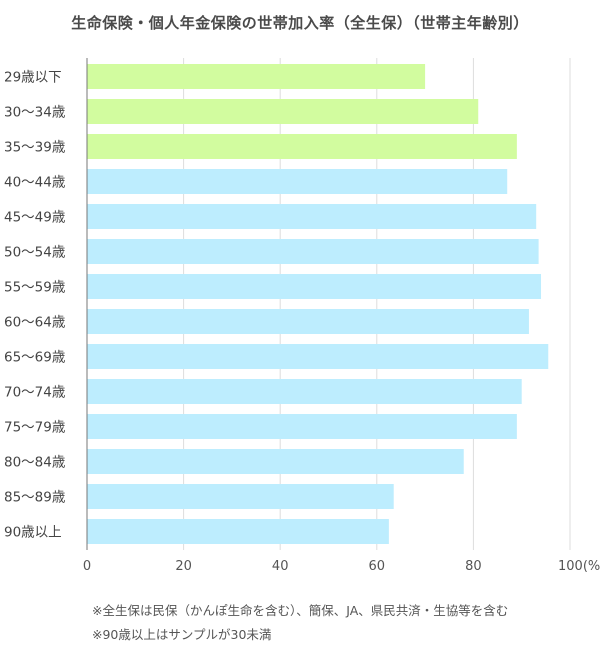  I want to click on footnote-1: ※全生保は民保（かんぽ生命を含む）、簡保、JA、県民共済・生協等を含む, so click(300, 610).